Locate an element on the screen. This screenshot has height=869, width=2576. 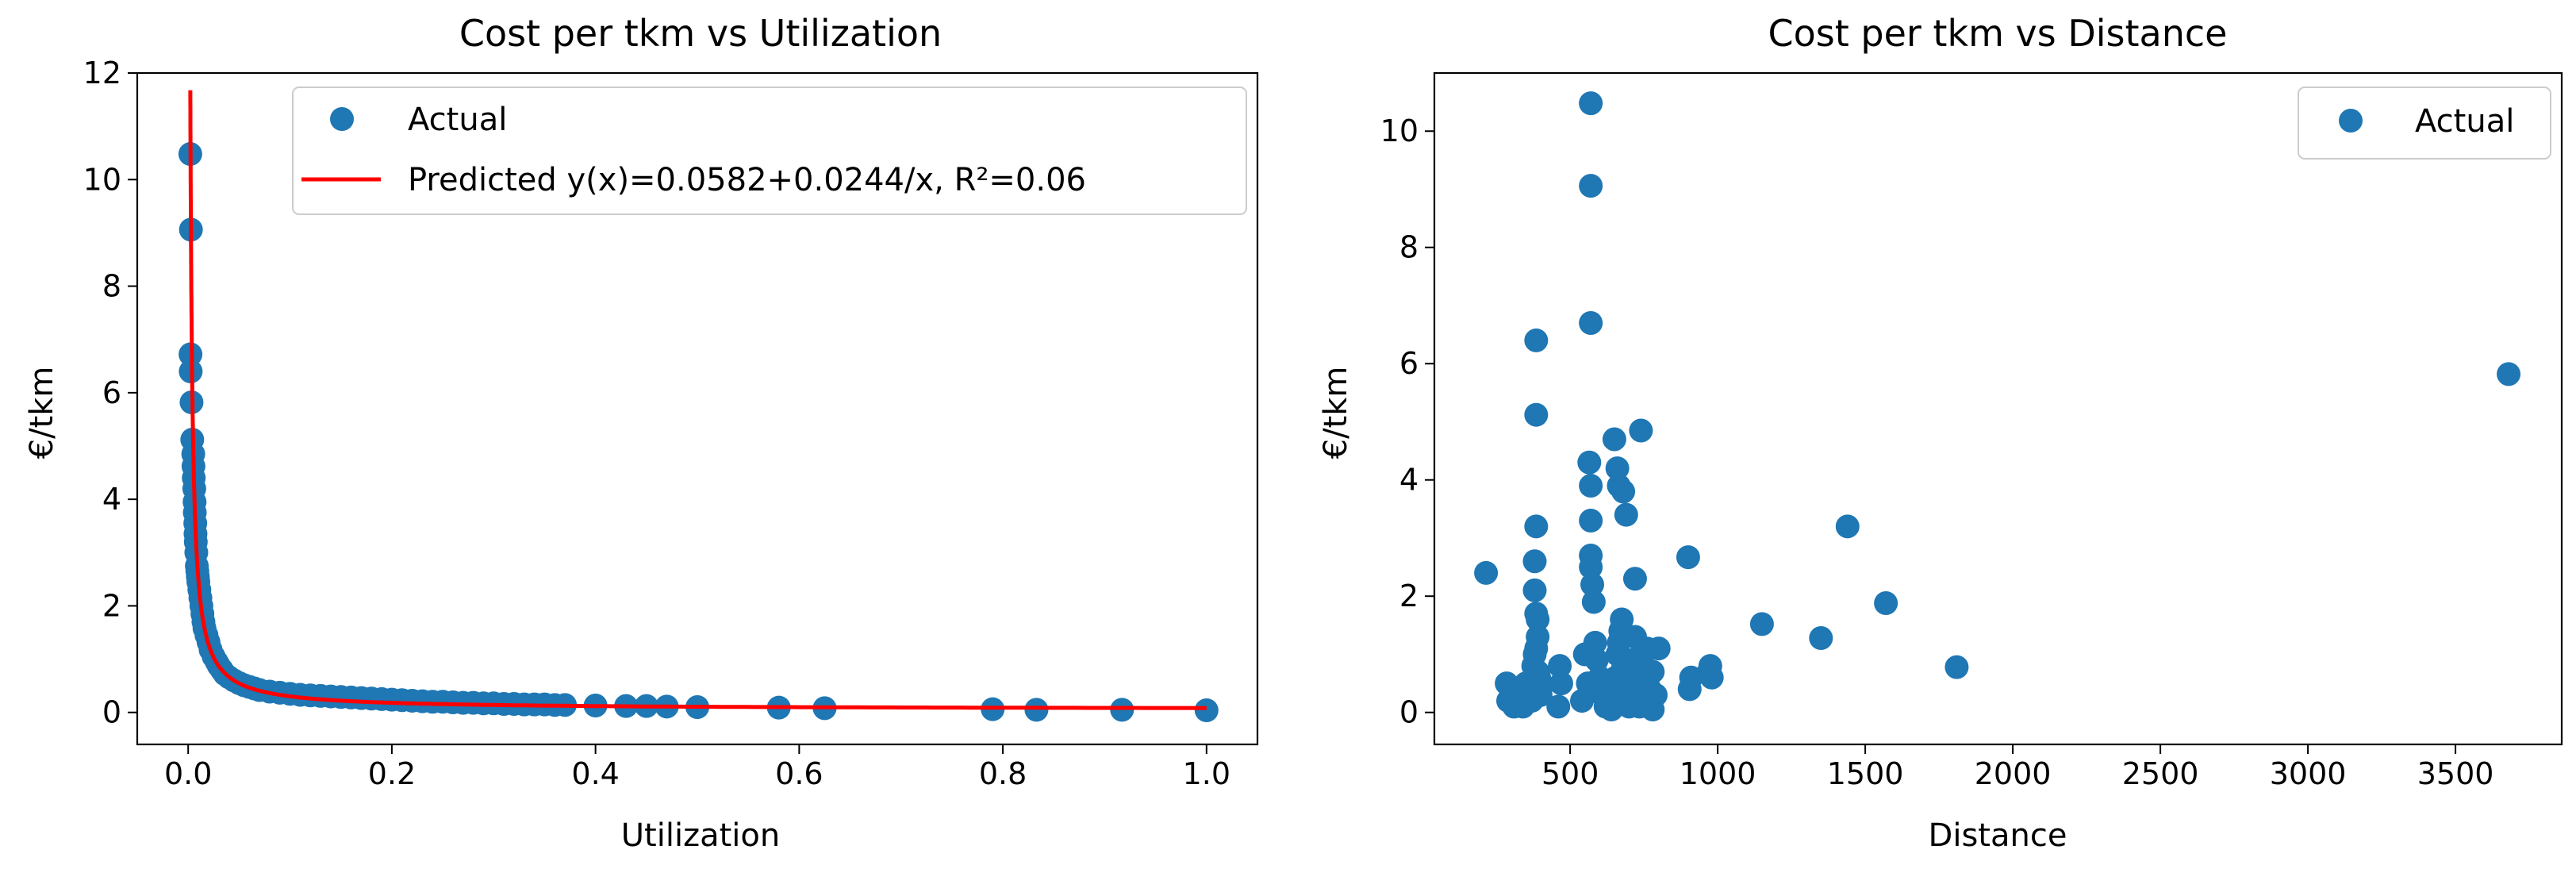
x-tick-label: 1500 is located at coordinates (1865, 773).